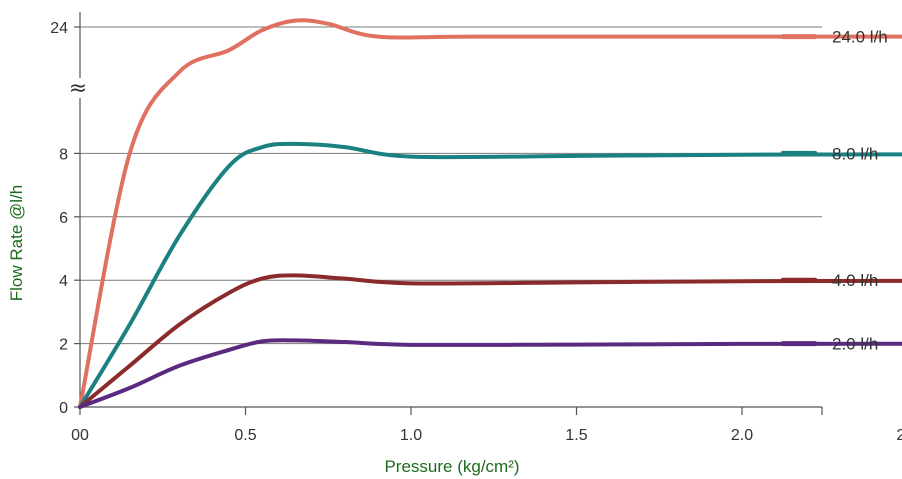 This screenshot has height=479, width=902. Describe the element at coordinates (59, 28) in the screenshot. I see `y-tick-label-24: 24` at that location.